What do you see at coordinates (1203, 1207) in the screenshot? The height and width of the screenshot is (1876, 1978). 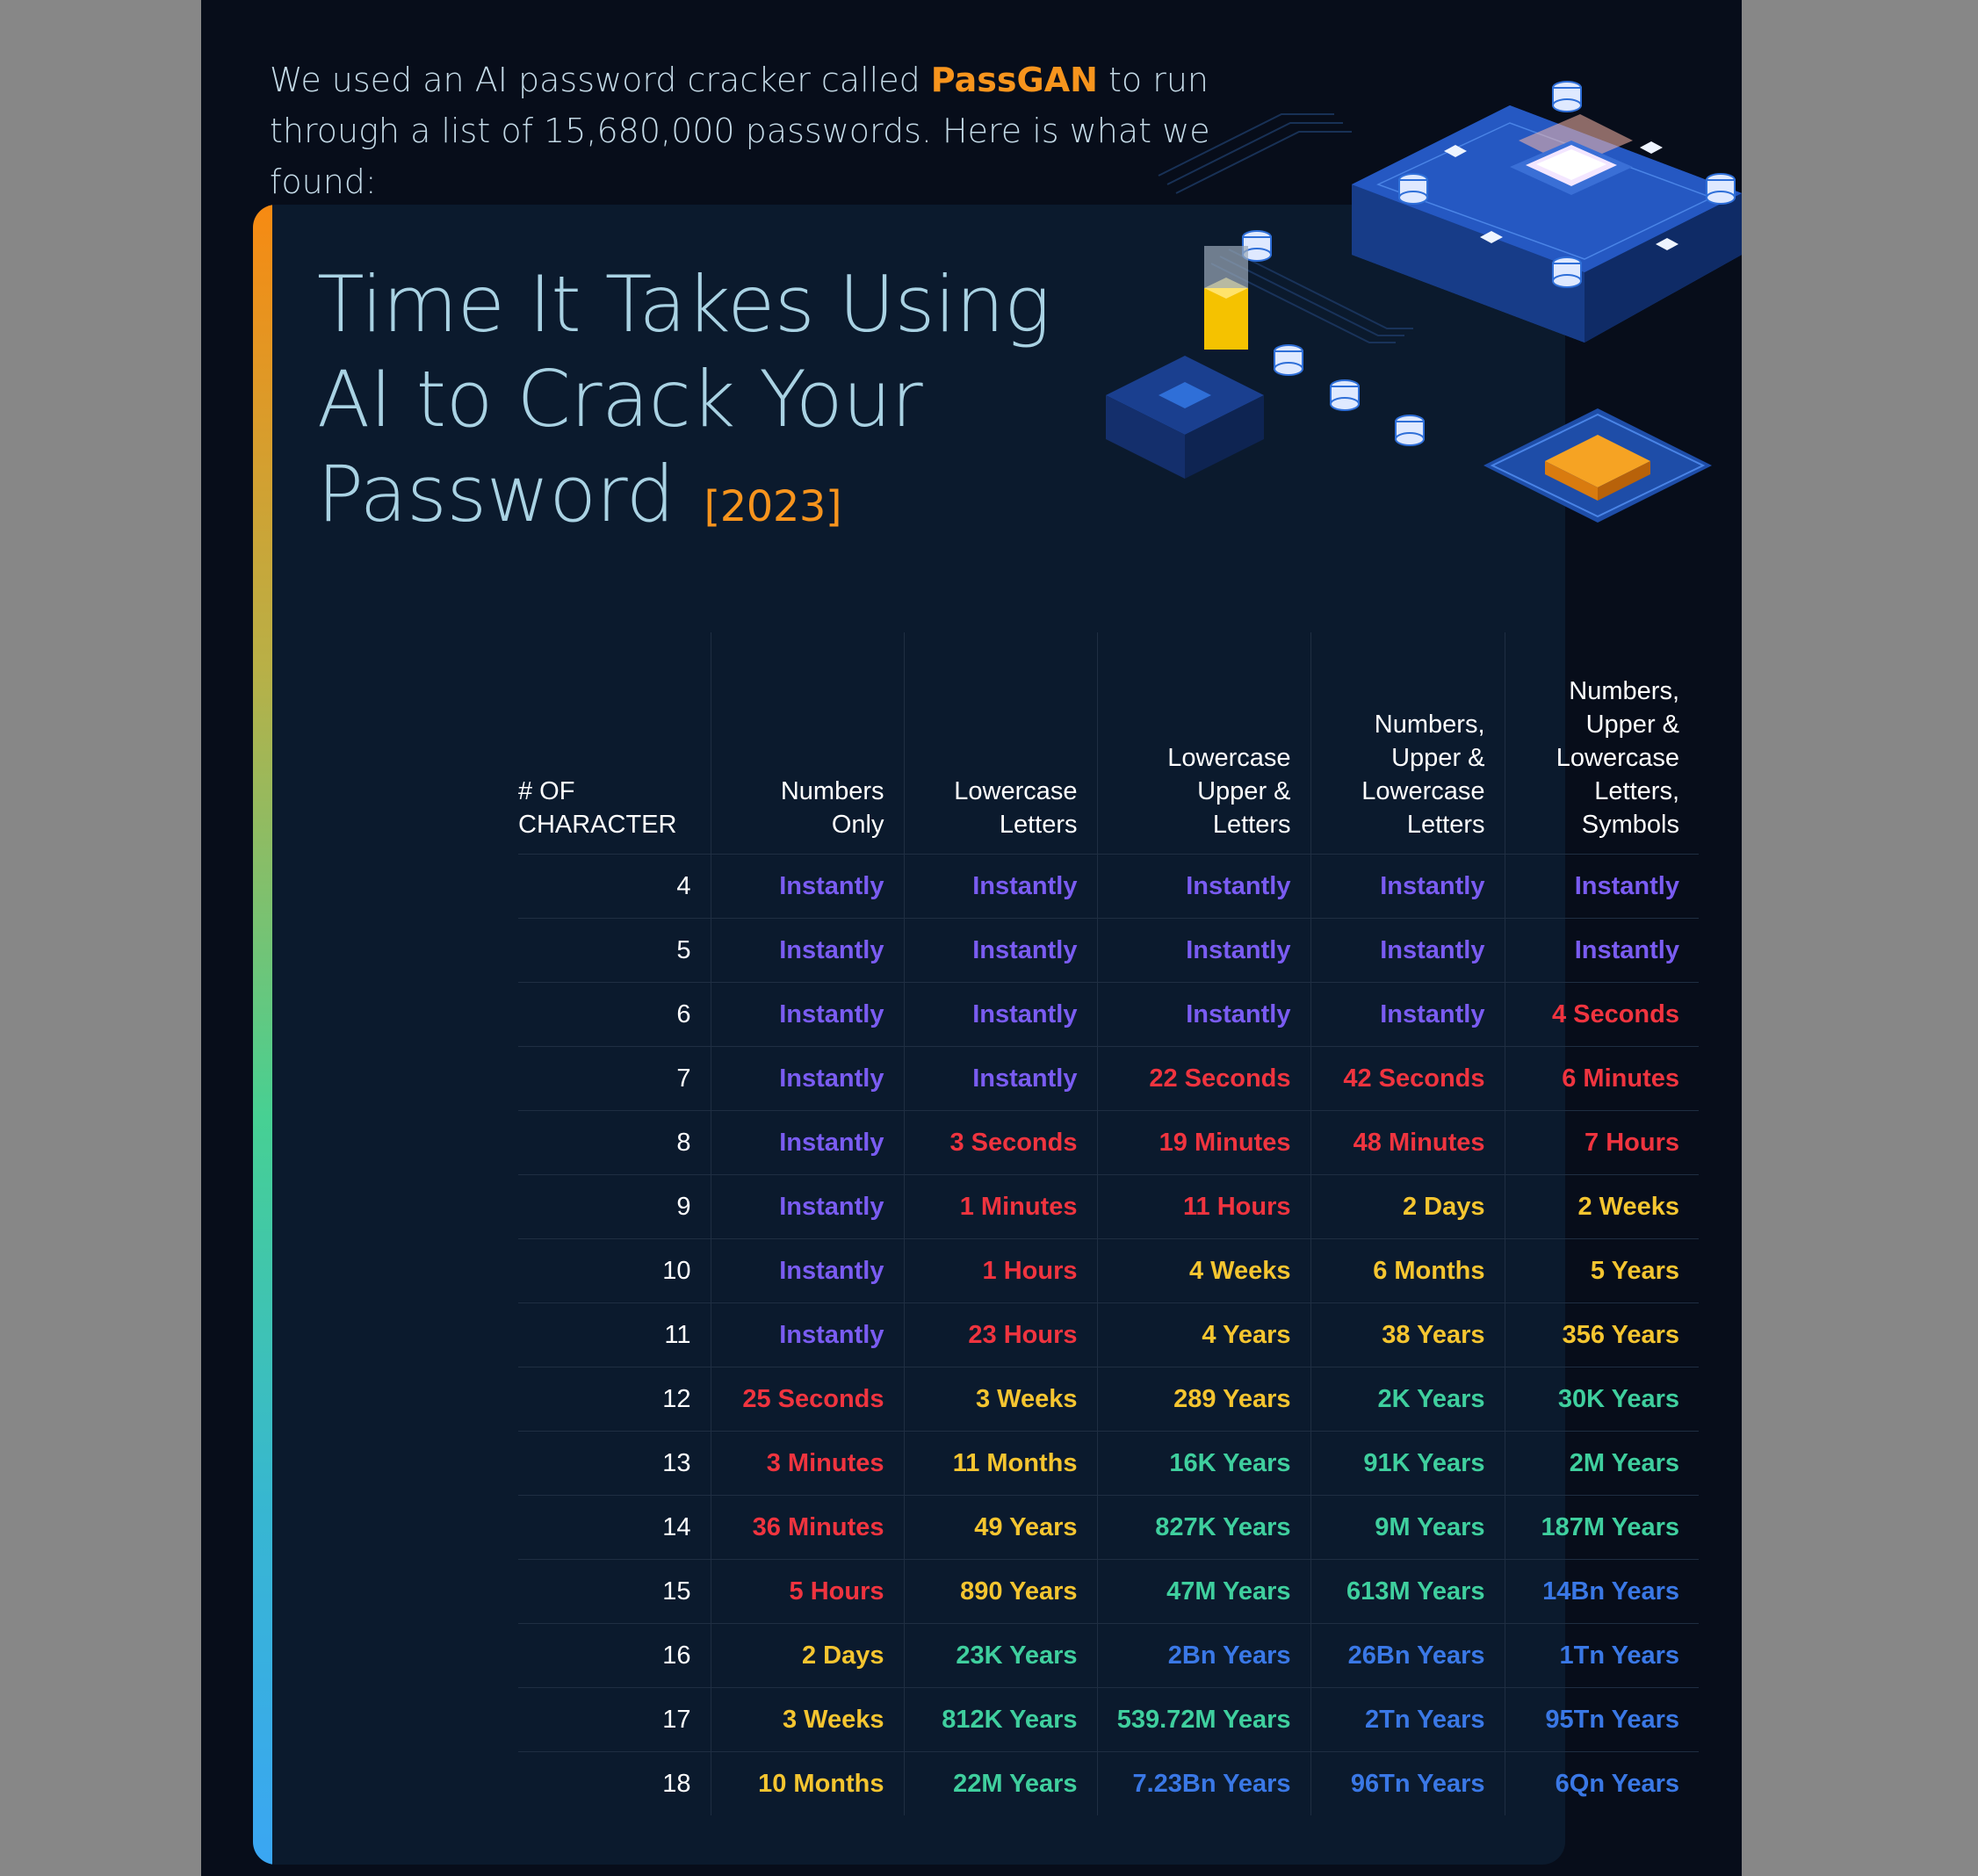 I see `crack-time-cell: 11 Hours` at bounding box center [1203, 1207].